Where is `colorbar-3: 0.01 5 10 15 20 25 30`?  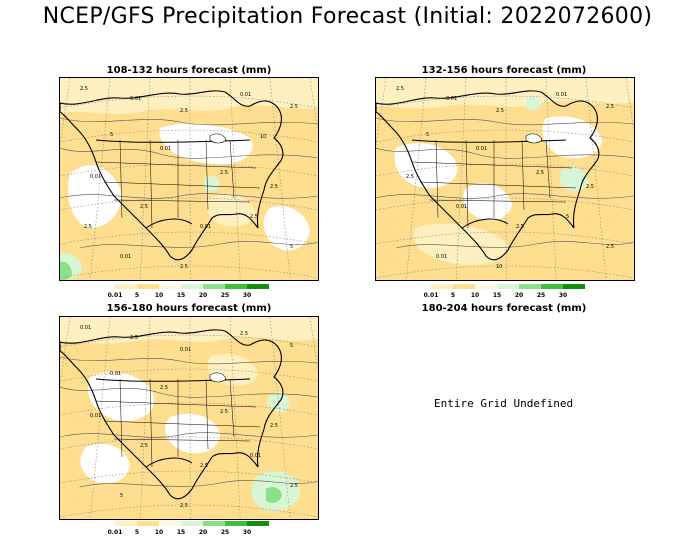 colorbar-3: 0.01 5 10 15 20 25 30 is located at coordinates (196, 528).